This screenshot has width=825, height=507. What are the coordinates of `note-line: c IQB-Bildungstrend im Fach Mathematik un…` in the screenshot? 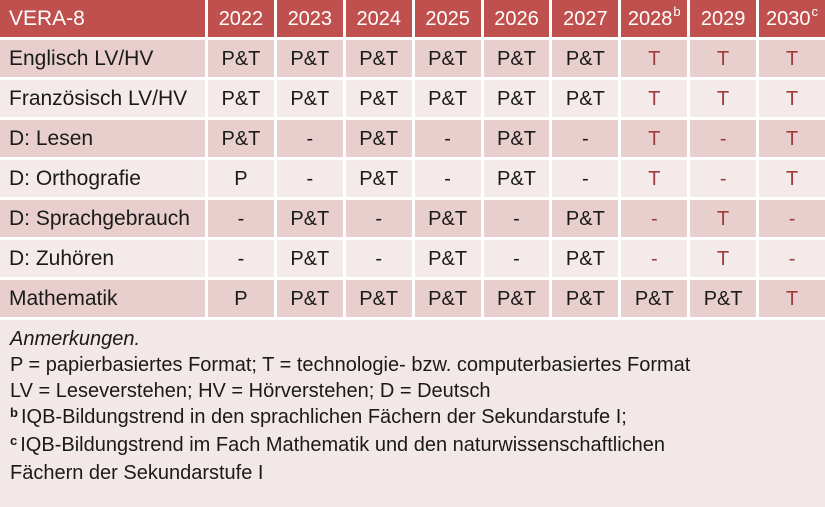 It's located at (412, 446).